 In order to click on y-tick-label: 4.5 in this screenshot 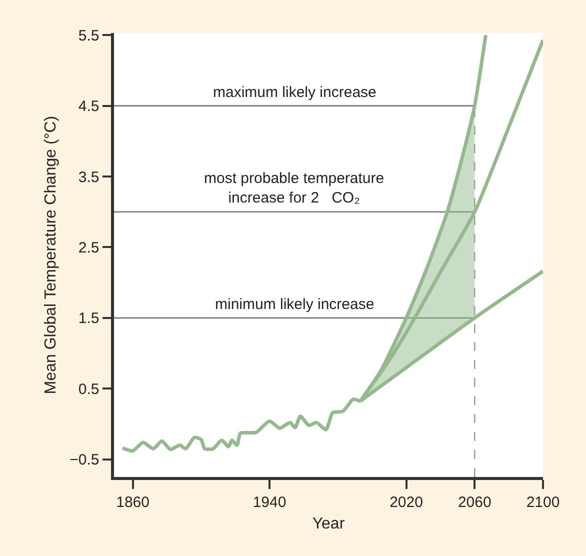, I will do `click(89, 107)`.